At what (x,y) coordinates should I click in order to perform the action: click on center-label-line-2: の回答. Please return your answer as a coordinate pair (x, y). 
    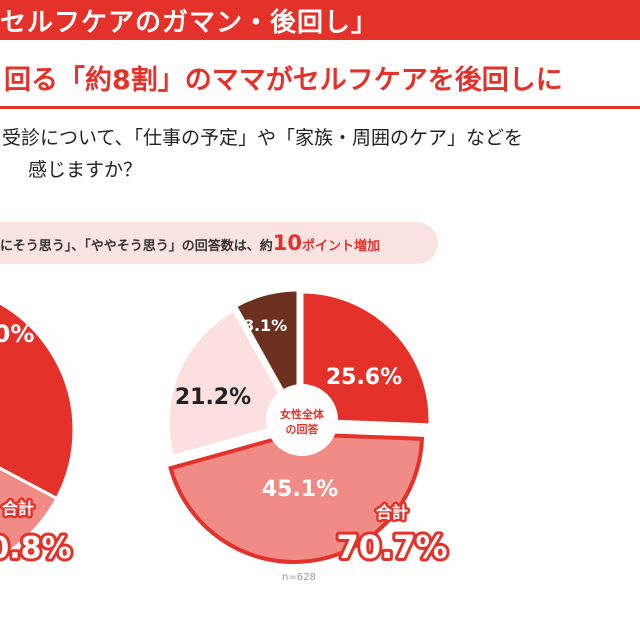
    Looking at the image, I should click on (303, 429).